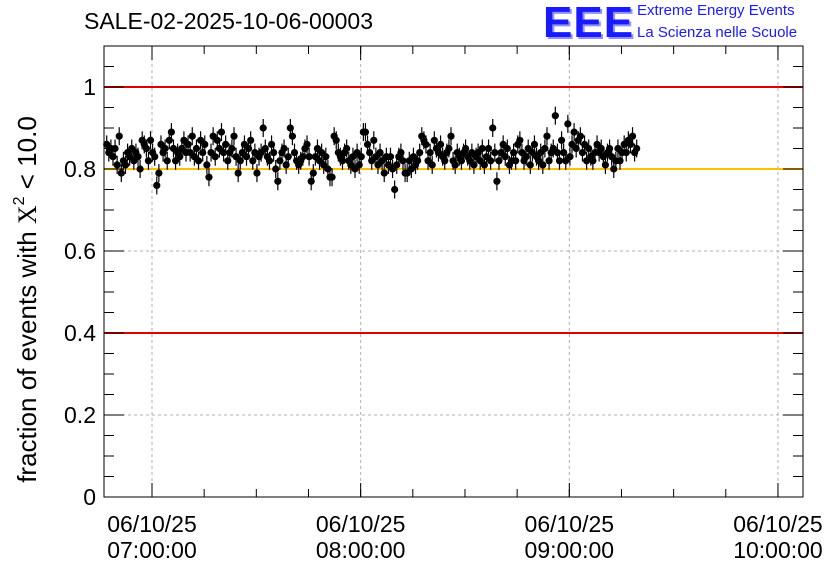 Image resolution: width=836 pixels, height=572 pixels. What do you see at coordinates (228, 21) in the screenshot?
I see `chart-title: SALE-02-2025-10-06-00003` at bounding box center [228, 21].